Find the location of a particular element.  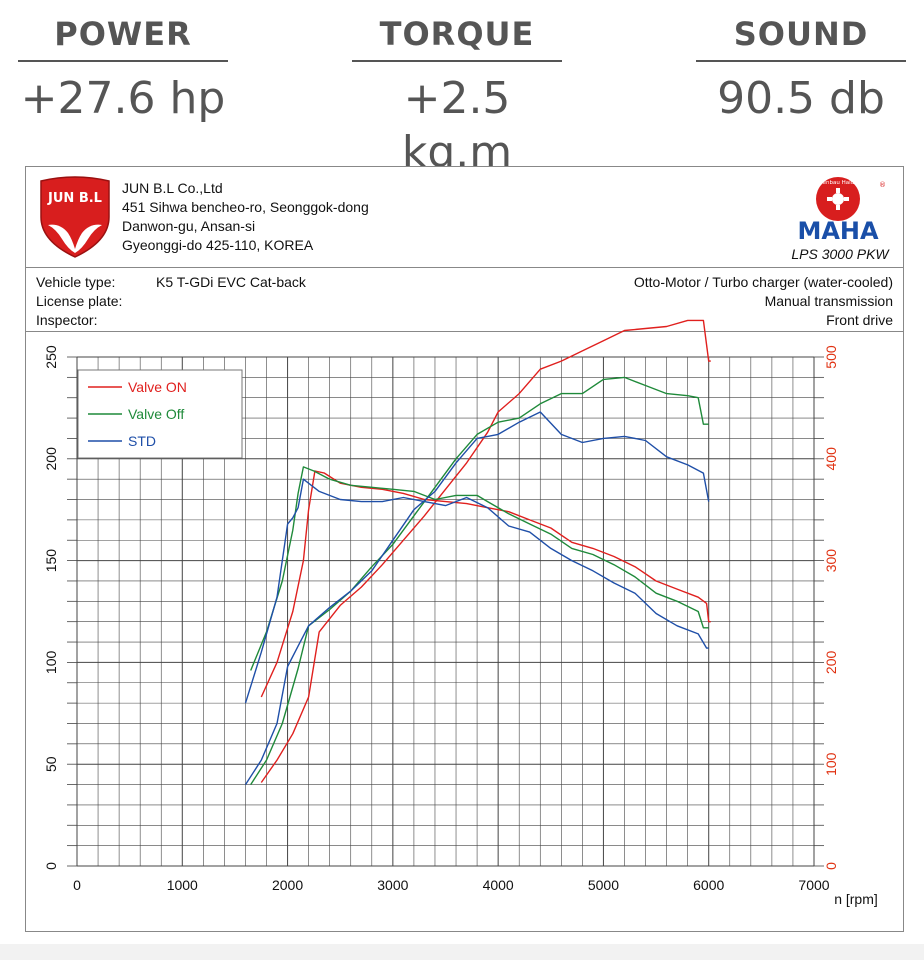

x-axis-label: n [rpm] is located at coordinates (856, 899).